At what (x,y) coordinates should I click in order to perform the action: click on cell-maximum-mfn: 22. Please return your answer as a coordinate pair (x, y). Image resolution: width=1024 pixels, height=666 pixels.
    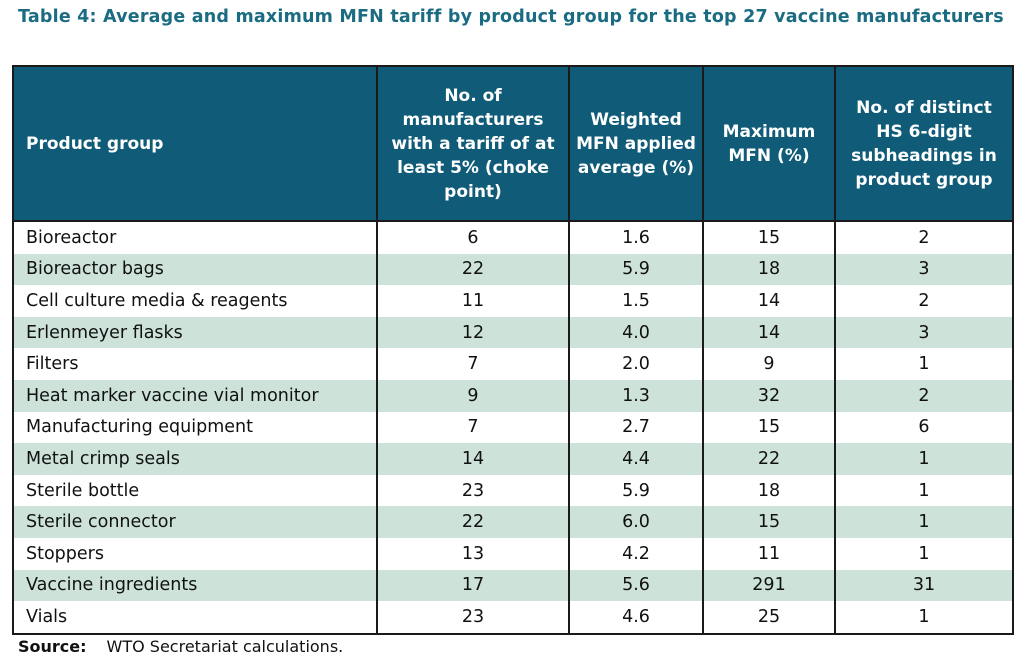
    Looking at the image, I should click on (769, 459).